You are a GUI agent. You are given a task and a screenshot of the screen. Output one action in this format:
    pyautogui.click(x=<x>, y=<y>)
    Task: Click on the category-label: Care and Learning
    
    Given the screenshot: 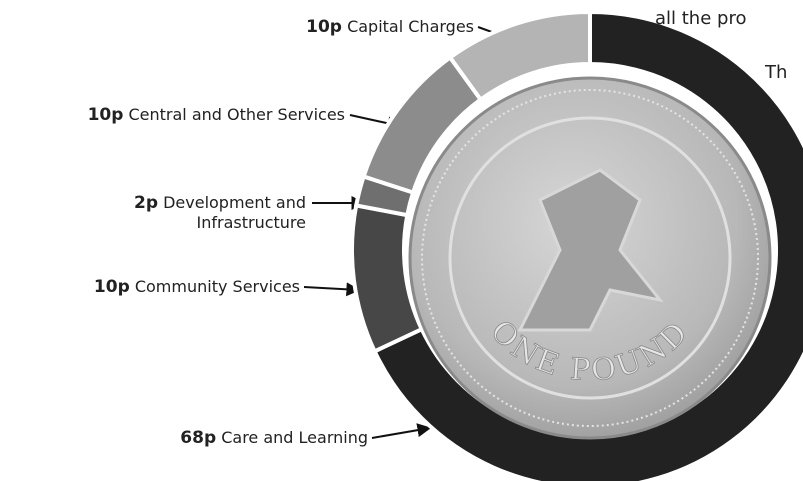 What is the action you would take?
    pyautogui.click(x=294, y=437)
    